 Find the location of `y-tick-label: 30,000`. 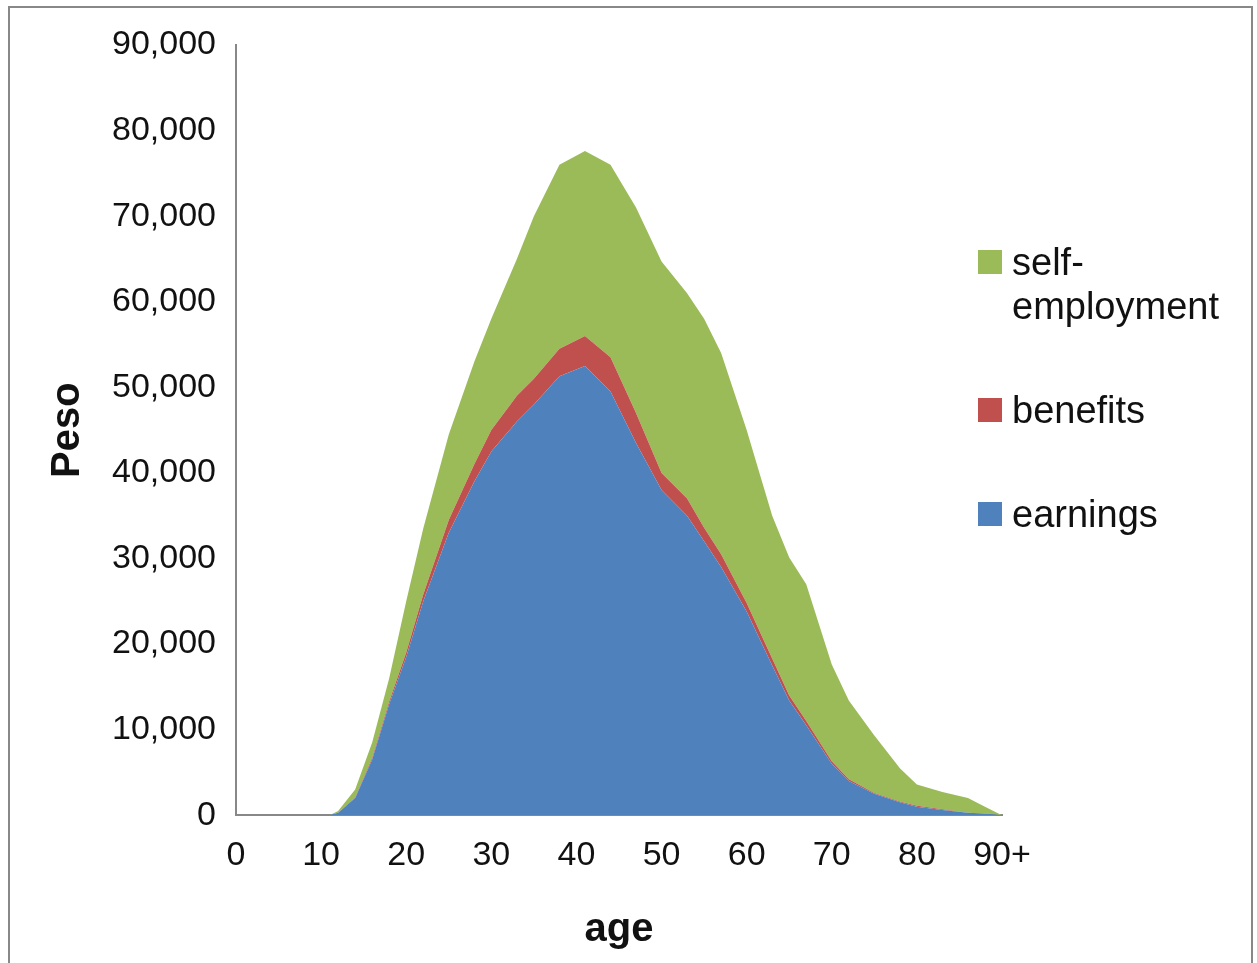

y-tick-label: 30,000 is located at coordinates (163, 555).